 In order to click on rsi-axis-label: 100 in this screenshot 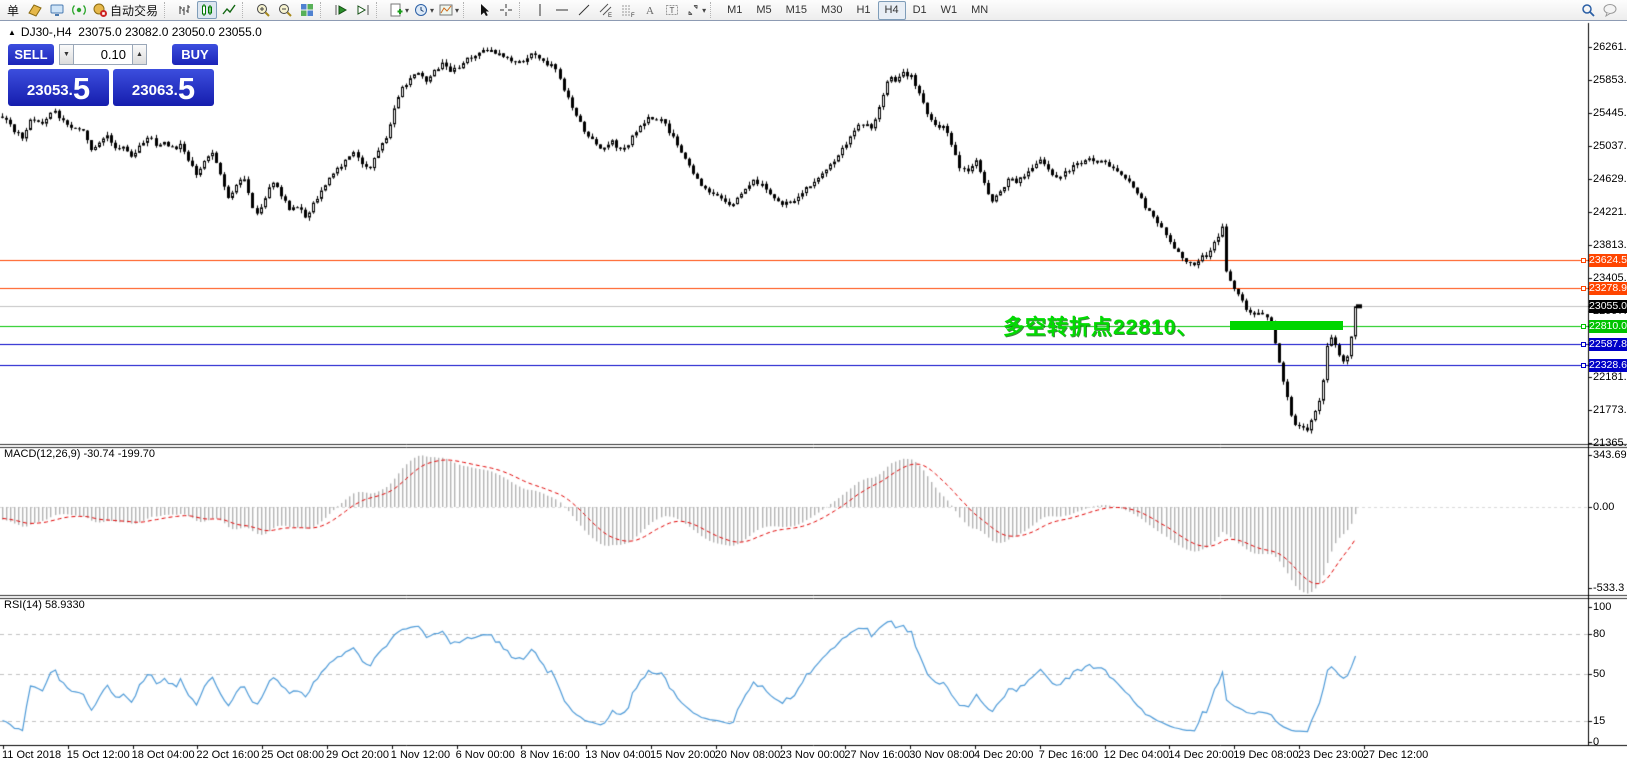, I will do `click(1602, 607)`.